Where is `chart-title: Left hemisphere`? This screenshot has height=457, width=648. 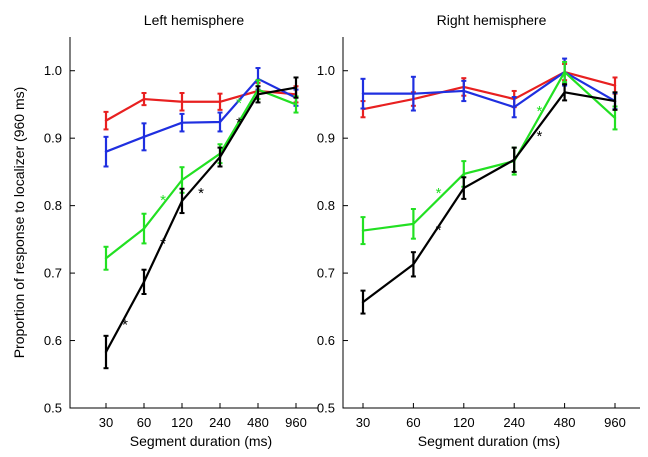
chart-title: Left hemisphere is located at coordinates (194, 20).